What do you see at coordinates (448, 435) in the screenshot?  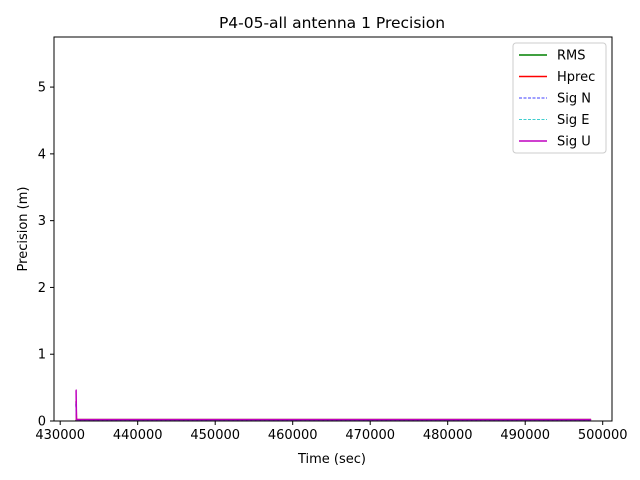 I see `x-tick-label: 480000` at bounding box center [448, 435].